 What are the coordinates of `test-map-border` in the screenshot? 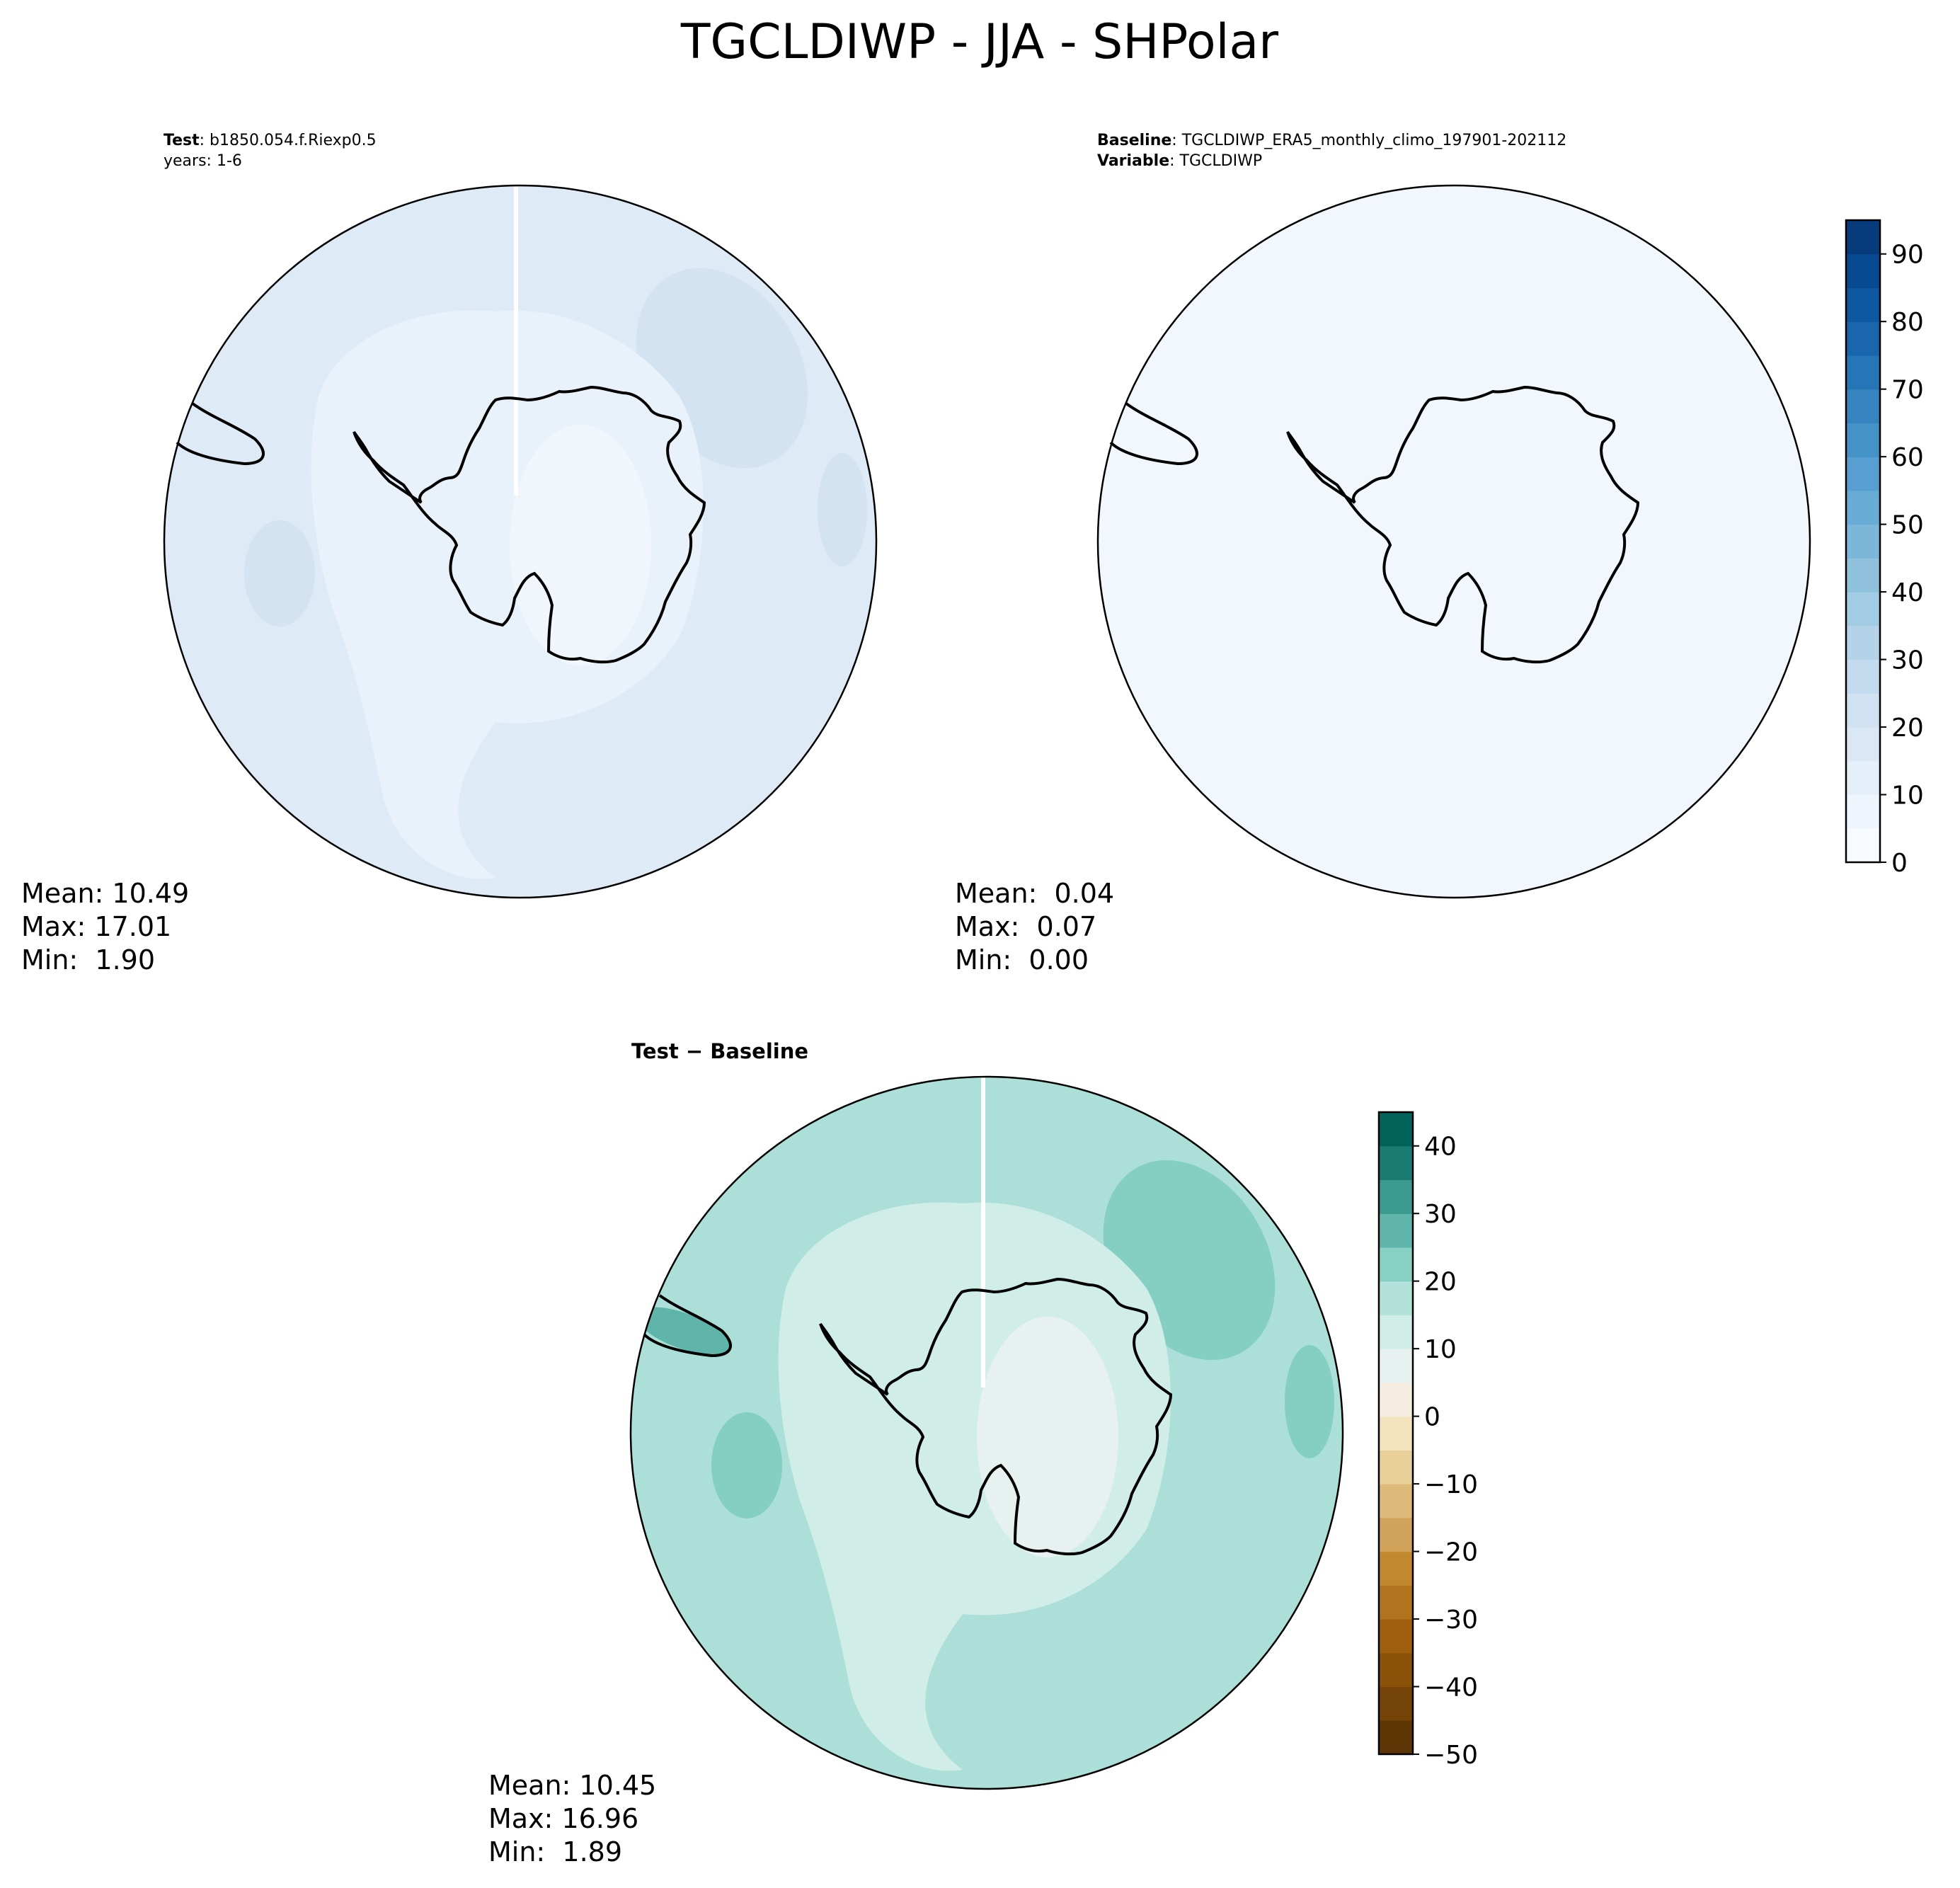 It's located at (520, 541).